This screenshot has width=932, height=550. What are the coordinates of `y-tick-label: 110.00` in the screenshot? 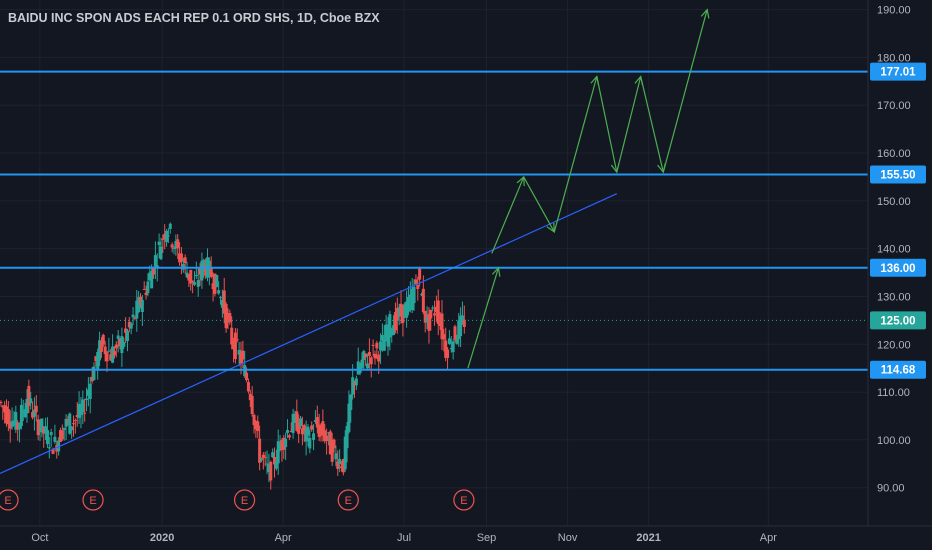 It's located at (893, 393).